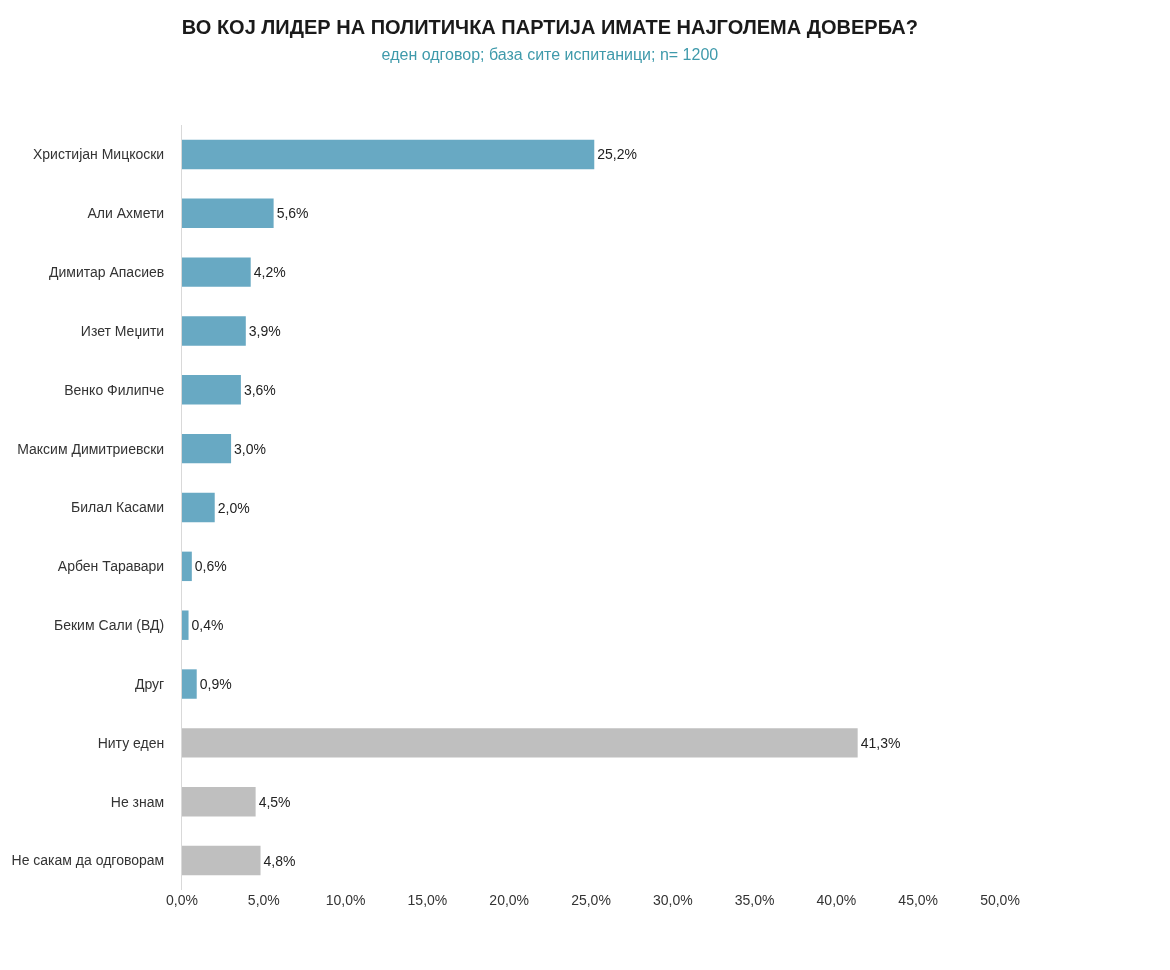  What do you see at coordinates (345, 900) in the screenshot?
I see `x-tick-label: 10,0%` at bounding box center [345, 900].